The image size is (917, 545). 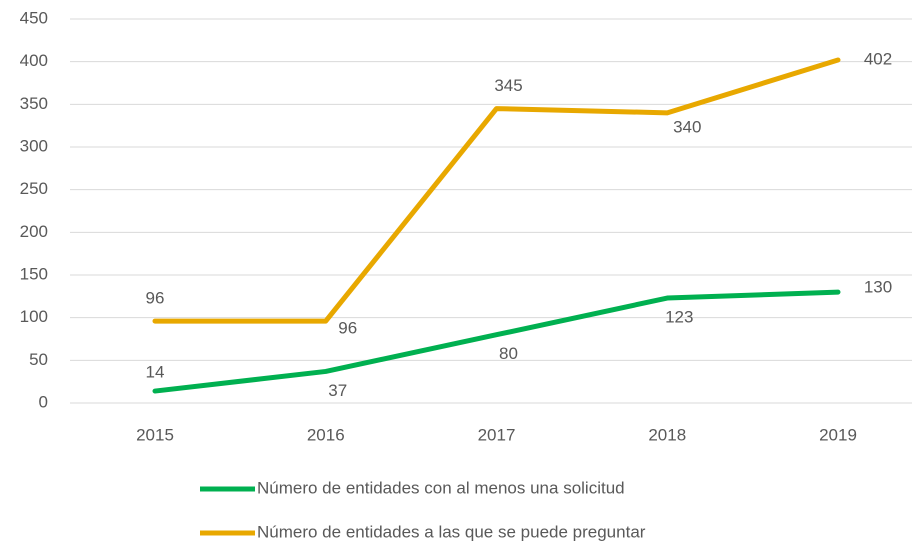 What do you see at coordinates (508, 353) in the screenshot?
I see `data-label: 80` at bounding box center [508, 353].